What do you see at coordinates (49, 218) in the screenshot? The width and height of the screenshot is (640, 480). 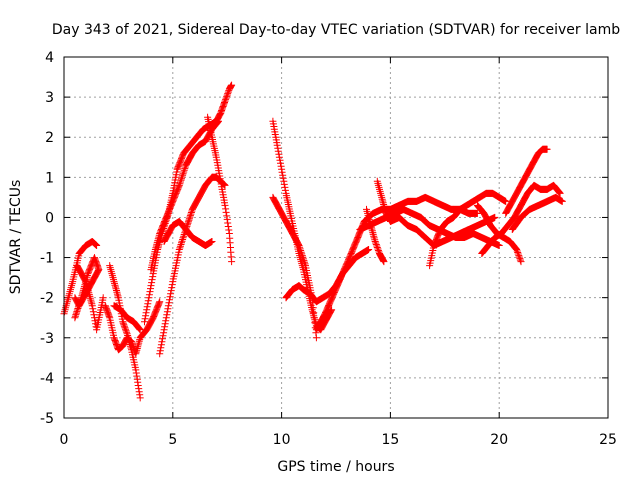 I see `y-tick-label: 0` at bounding box center [49, 218].